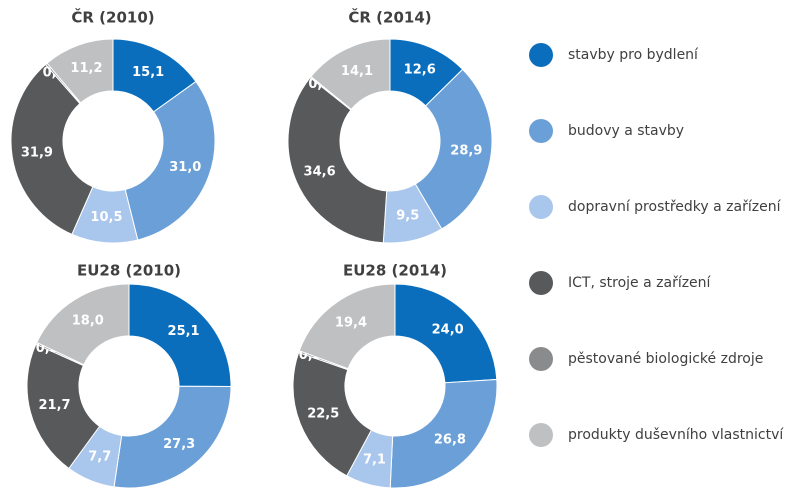 The width and height of the screenshot is (811, 489). I want to click on value-label: 31,9, so click(37, 152).